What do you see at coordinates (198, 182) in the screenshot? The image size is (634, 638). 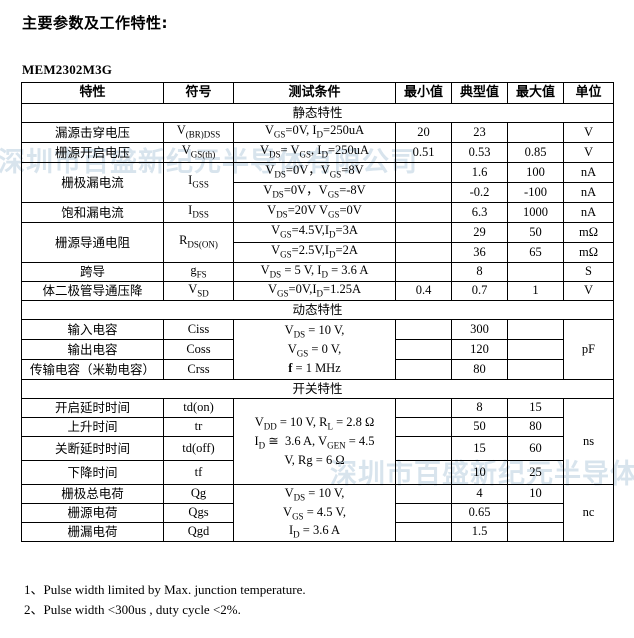 I see `row-symbol: IGSS` at bounding box center [198, 182].